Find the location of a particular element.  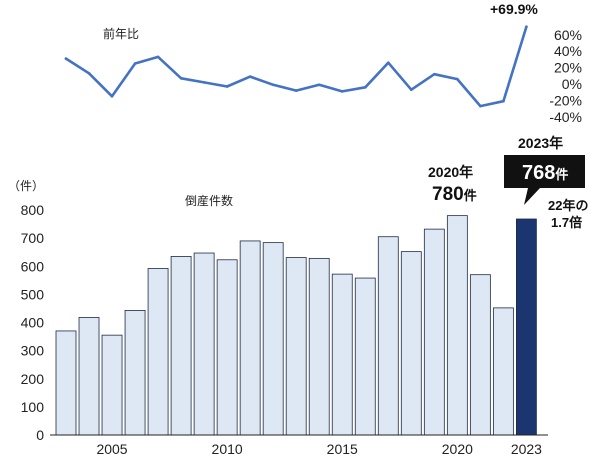

yoy-point-2014 is located at coordinates (319, 85).